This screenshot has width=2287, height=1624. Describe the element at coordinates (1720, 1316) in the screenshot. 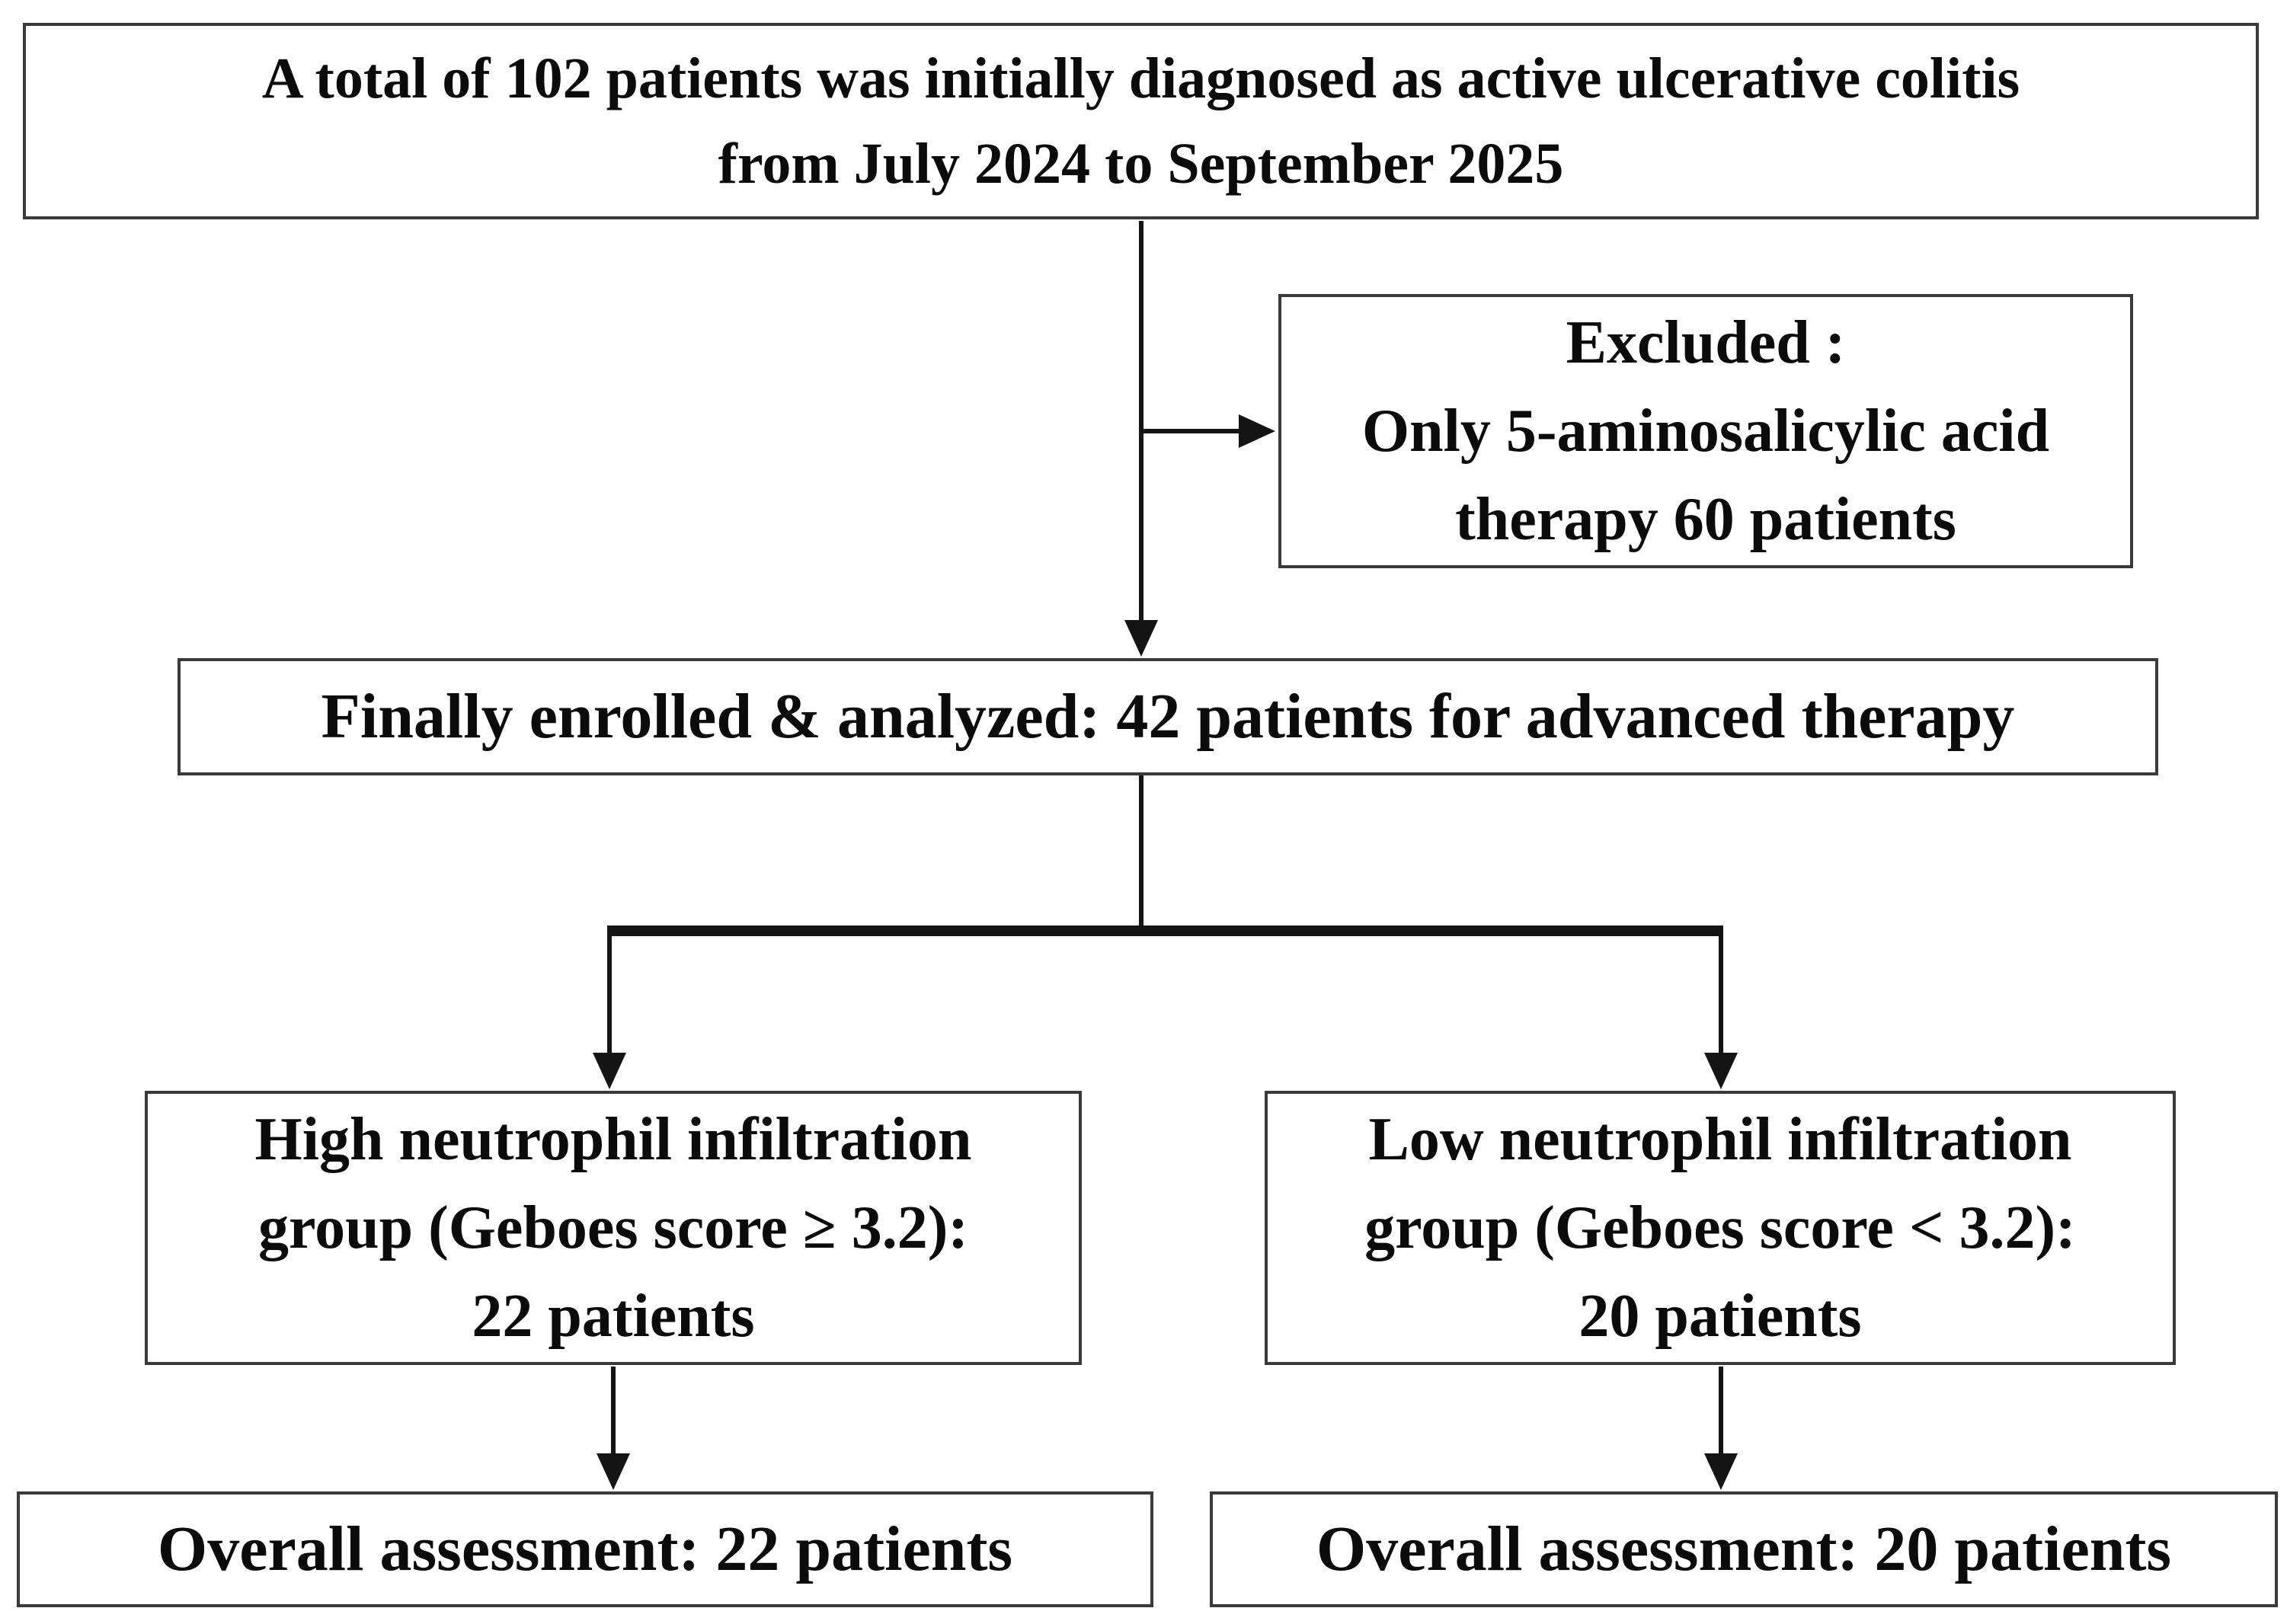

I see `box-low-neutrophil-line-3: 20 patients` at that location.